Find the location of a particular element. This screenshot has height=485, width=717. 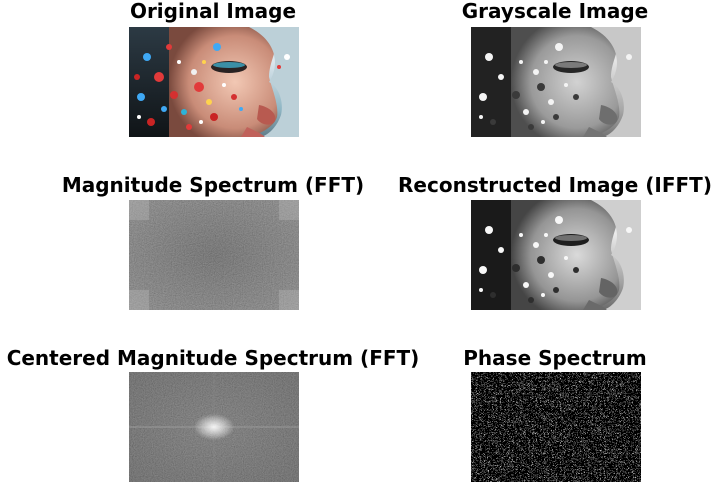

reconstructed-image-title: Reconstructed Image (IFFT) is located at coordinates (555, 185).